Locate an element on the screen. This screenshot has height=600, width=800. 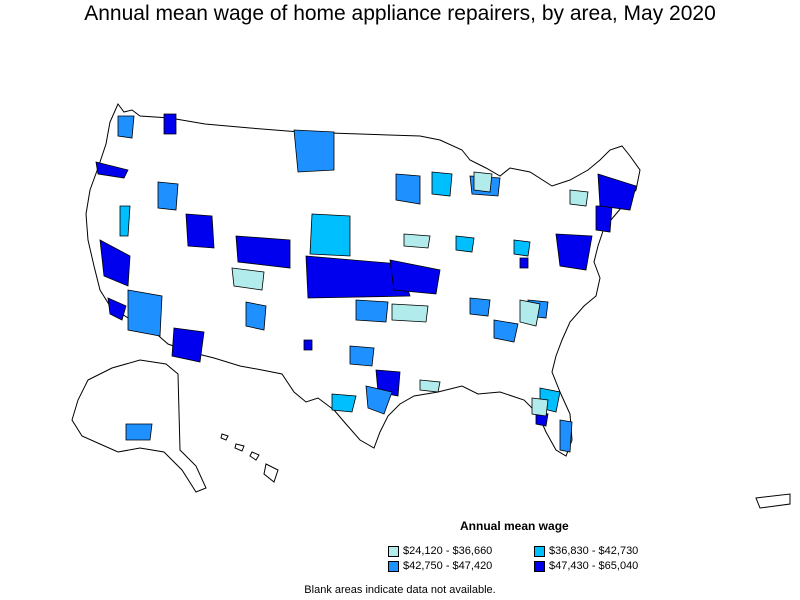
legend-item-band-4: $47,430 - $65,040 is located at coordinates (586, 566).